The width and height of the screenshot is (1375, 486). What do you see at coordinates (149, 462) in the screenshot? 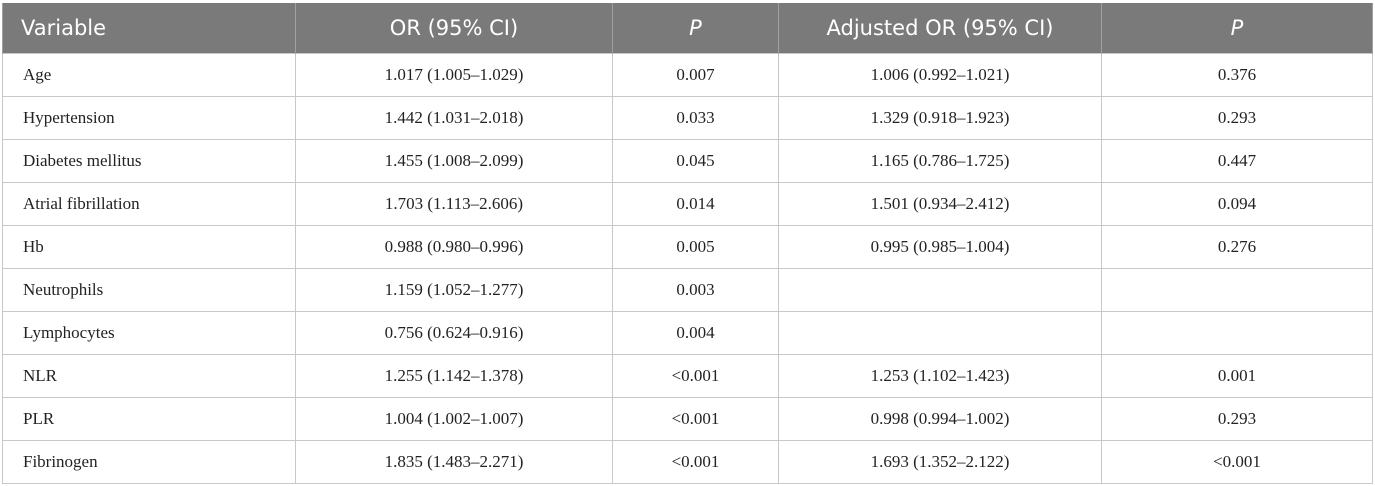
I see `cell-variable: Fibrinogen` at bounding box center [149, 462].